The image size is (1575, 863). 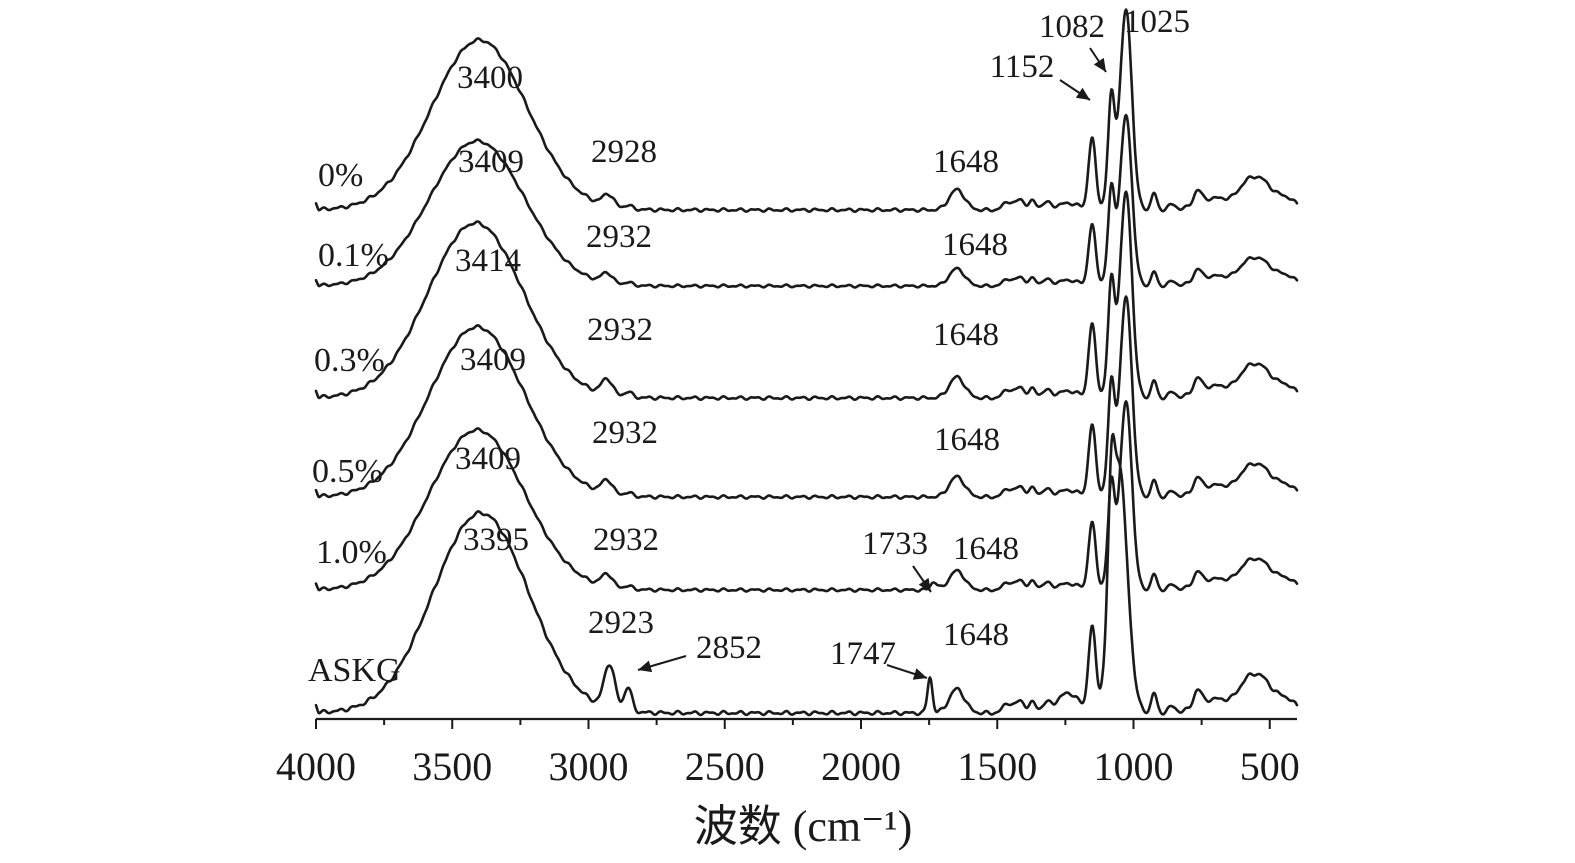 What do you see at coordinates (729, 648) in the screenshot?
I see `peak-label: 2852` at bounding box center [729, 648].